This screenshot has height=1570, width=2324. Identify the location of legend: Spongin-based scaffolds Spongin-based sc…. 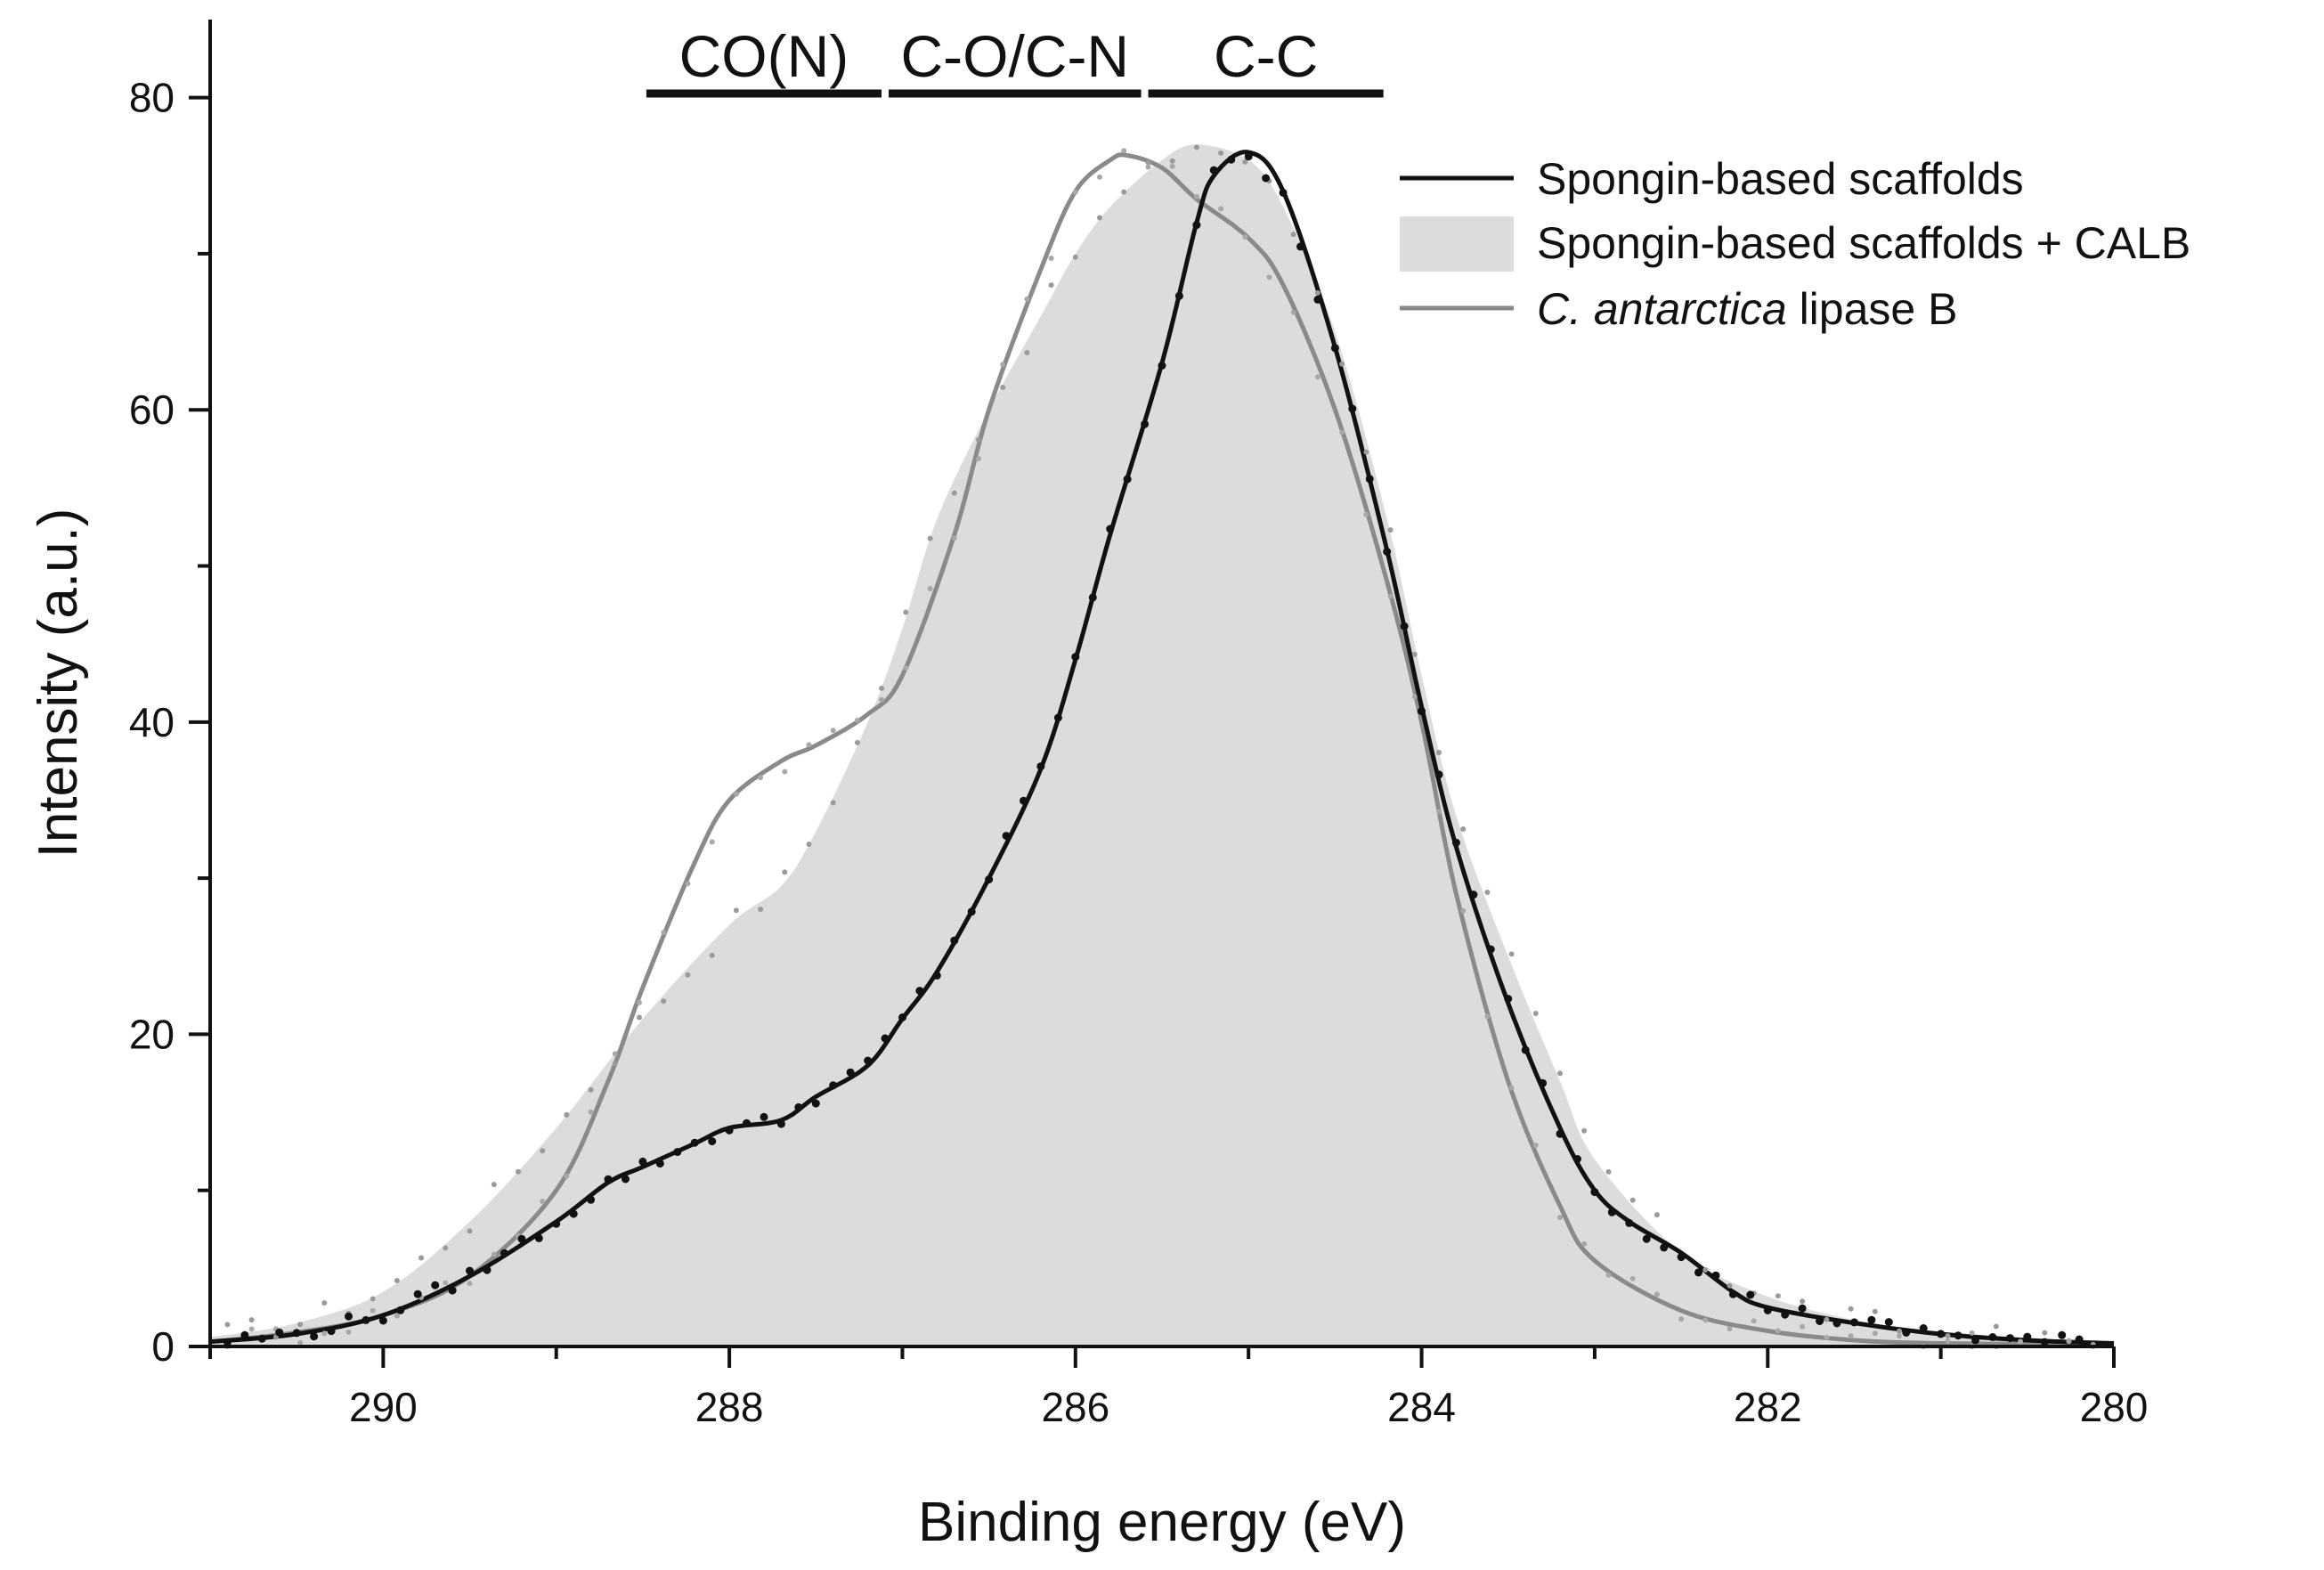
(1795, 244).